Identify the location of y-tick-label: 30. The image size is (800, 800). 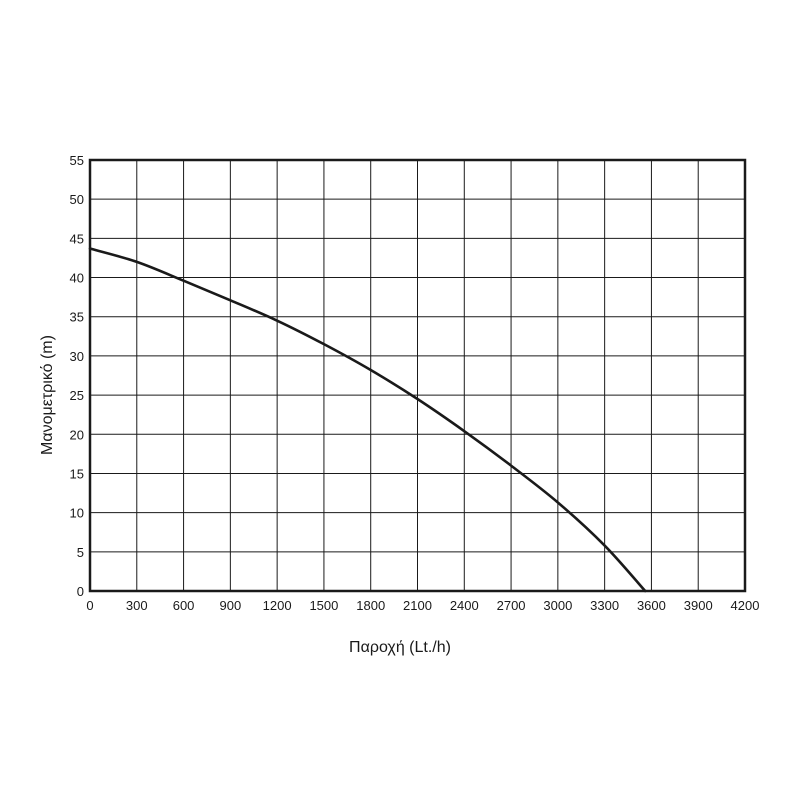
(77, 356).